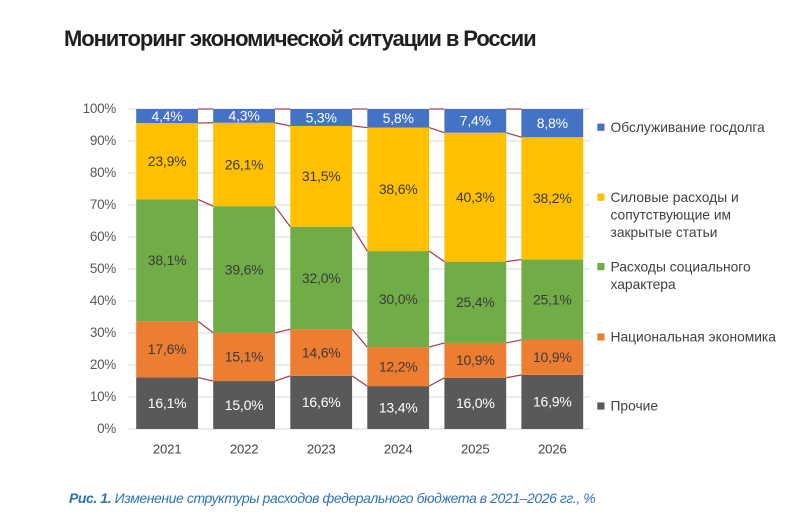 This screenshot has width=800, height=522. Describe the element at coordinates (100, 108) in the screenshot. I see `svg-text: 100%` at that location.